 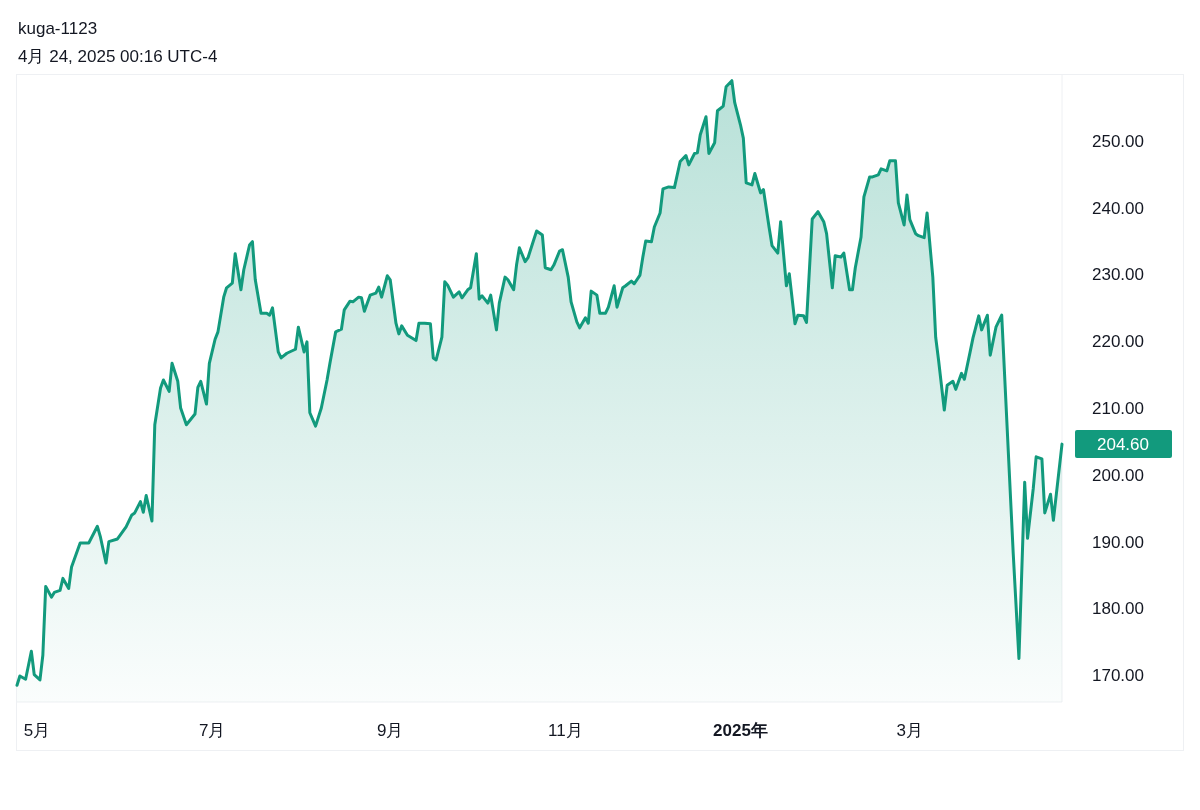 What do you see at coordinates (212, 730) in the screenshot?
I see `x-tick-label: 7月` at bounding box center [212, 730].